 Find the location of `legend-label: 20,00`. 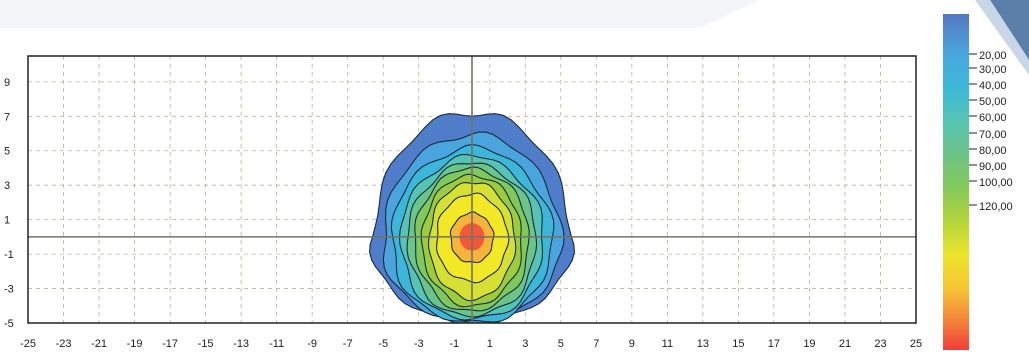

legend-label: 20,00 is located at coordinates (993, 56).